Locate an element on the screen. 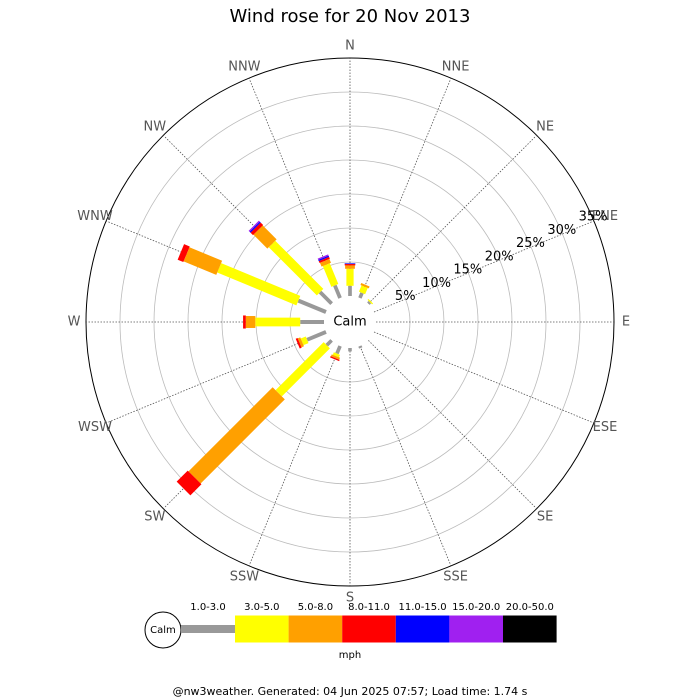 The image size is (700, 700). direction-label: SSE is located at coordinates (455, 576).